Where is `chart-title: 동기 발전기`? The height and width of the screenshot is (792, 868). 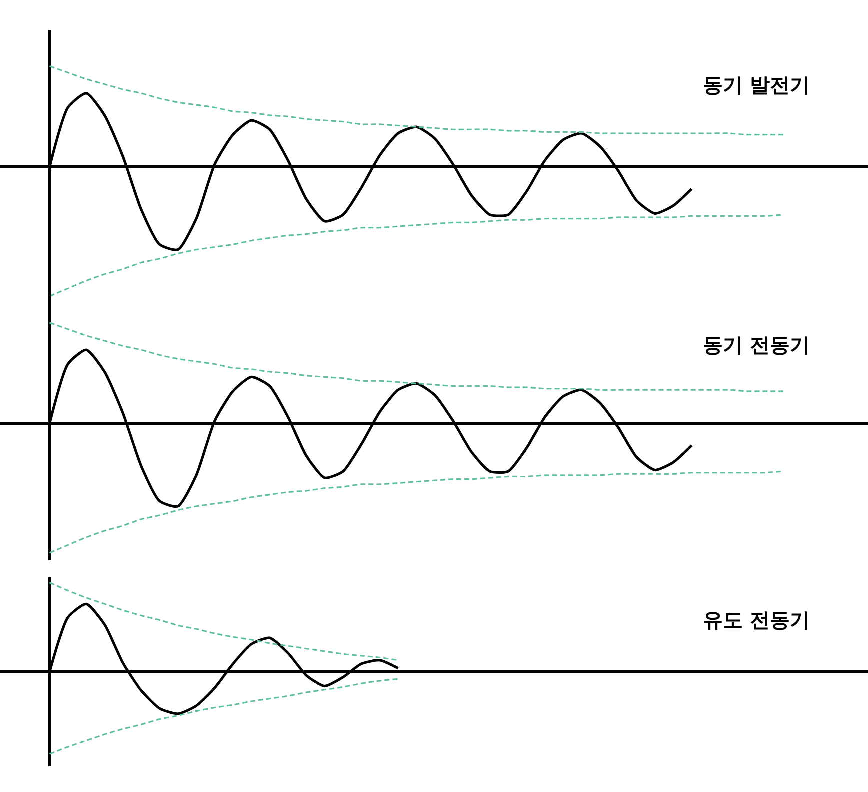
chart-title: 동기 발전기 is located at coordinates (756, 85).